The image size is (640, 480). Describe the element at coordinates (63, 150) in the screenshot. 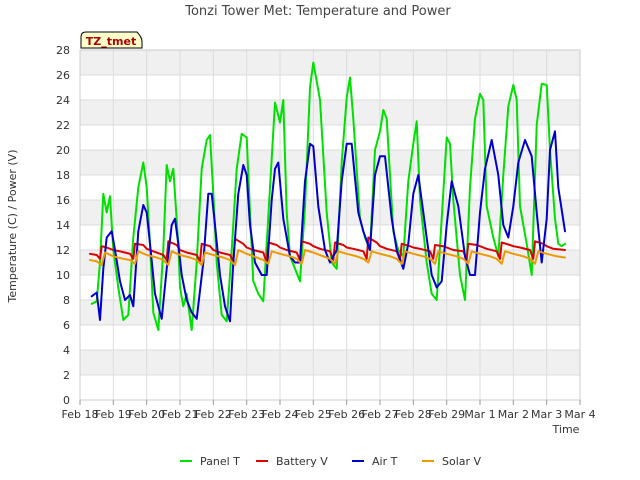

I see `y-tick-label: 20` at that location.